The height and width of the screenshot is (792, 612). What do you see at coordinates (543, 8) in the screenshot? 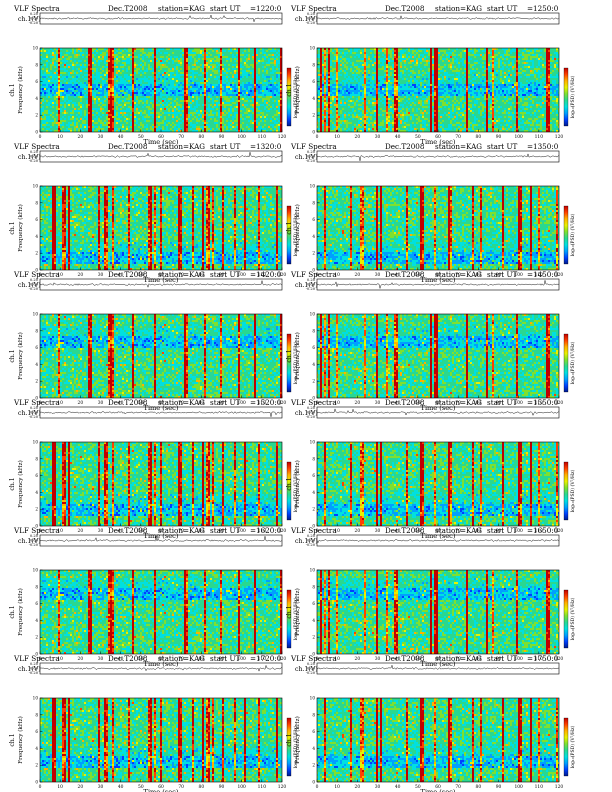
I see `panel-start-time: =1250:0` at bounding box center [543, 8].